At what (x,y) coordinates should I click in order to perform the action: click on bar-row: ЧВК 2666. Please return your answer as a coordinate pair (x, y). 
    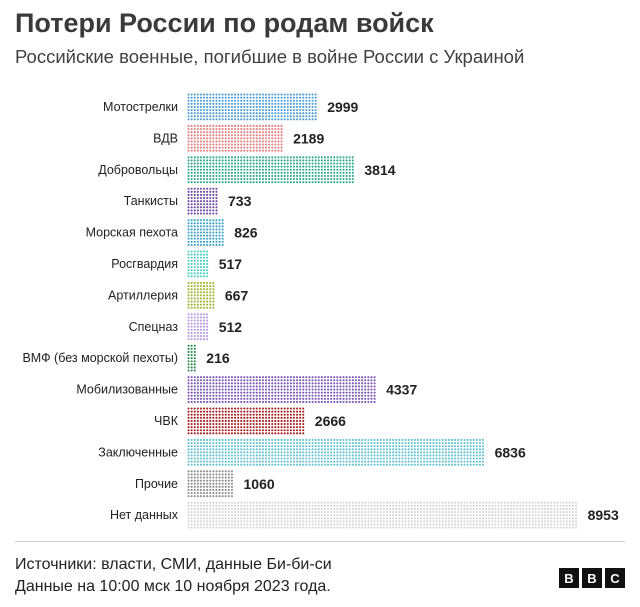
    Looking at the image, I should click on (250, 421).